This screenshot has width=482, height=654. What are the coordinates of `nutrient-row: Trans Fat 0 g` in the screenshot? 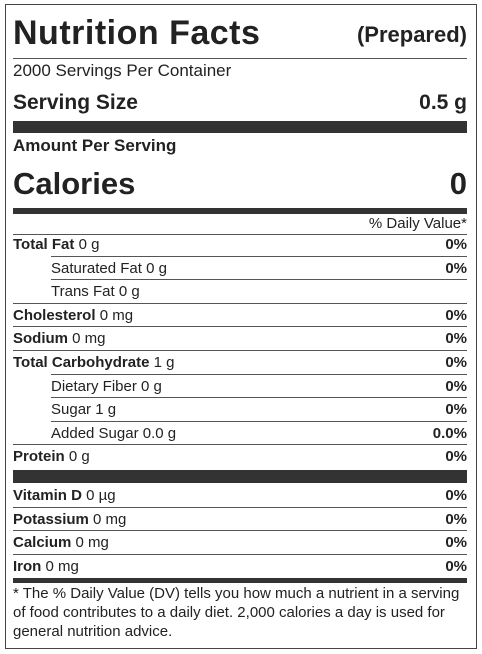 It's located at (259, 291).